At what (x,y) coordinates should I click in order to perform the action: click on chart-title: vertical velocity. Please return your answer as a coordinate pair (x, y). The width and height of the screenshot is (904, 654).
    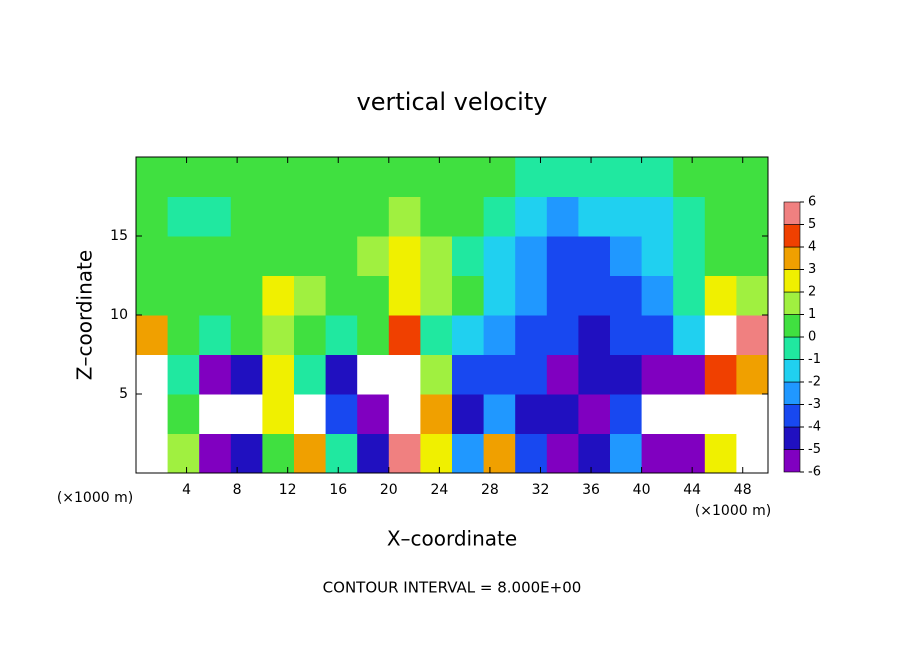
    Looking at the image, I should click on (452, 102).